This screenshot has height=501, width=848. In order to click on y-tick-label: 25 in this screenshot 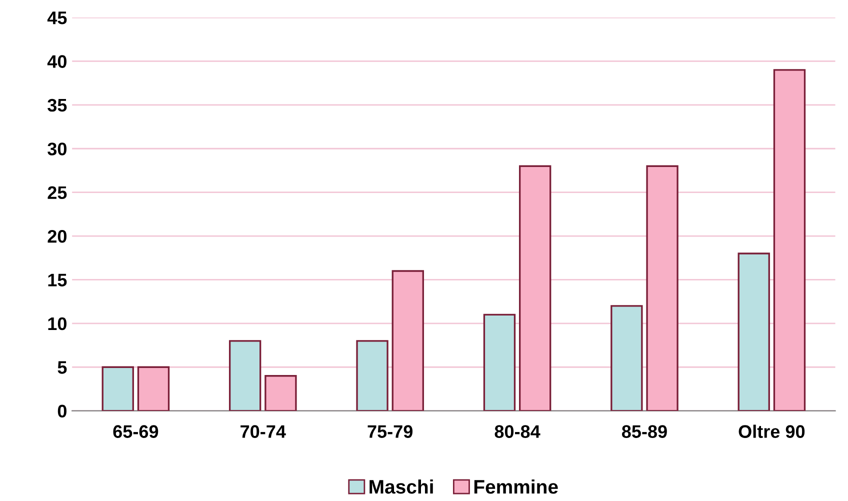, I will do `click(57, 193)`.